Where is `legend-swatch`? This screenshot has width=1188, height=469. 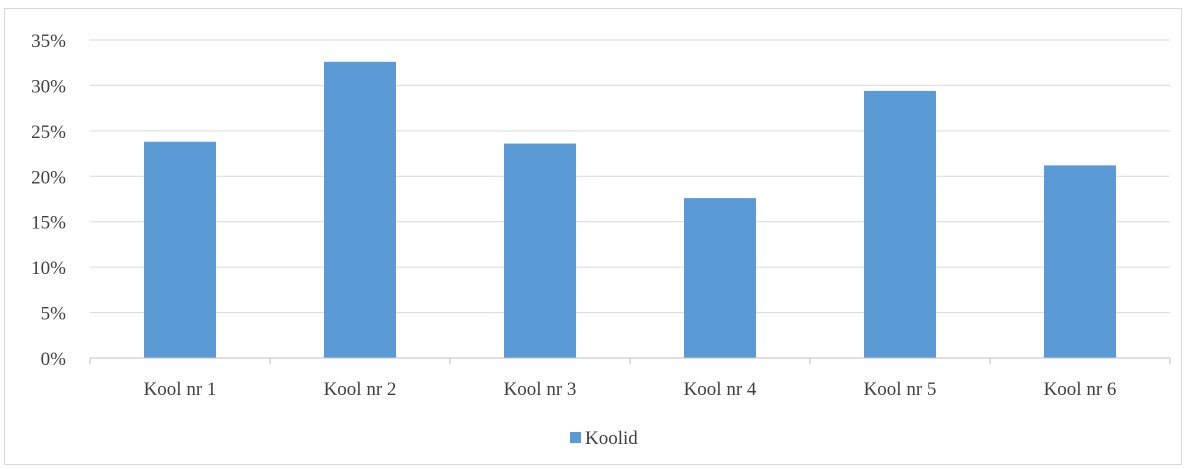 legend-swatch is located at coordinates (575, 437).